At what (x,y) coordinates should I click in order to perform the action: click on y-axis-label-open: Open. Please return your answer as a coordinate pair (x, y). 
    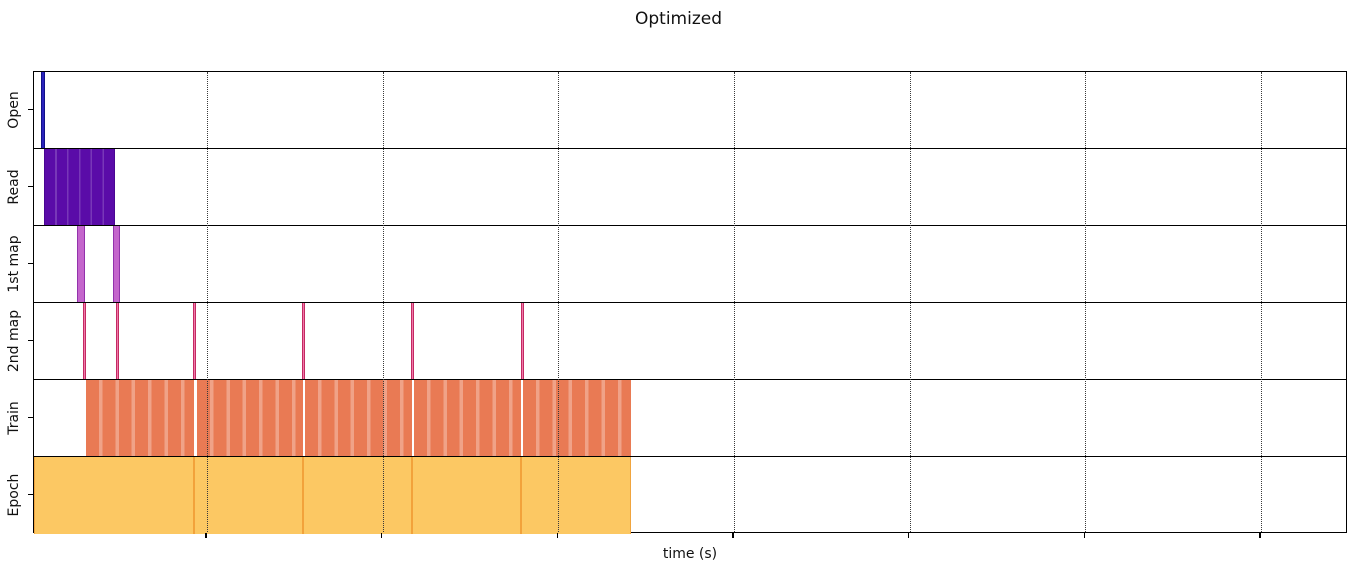
    Looking at the image, I should click on (14, 109).